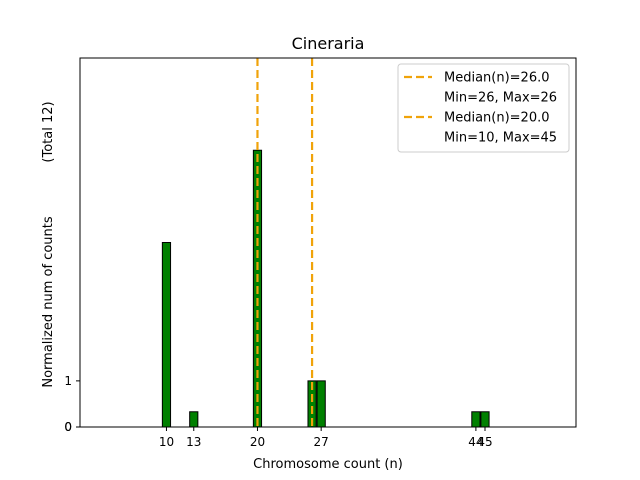 This screenshot has width=640, height=480. Describe the element at coordinates (500, 98) in the screenshot. I see `legend-label: Min=26, Max=26` at that location.